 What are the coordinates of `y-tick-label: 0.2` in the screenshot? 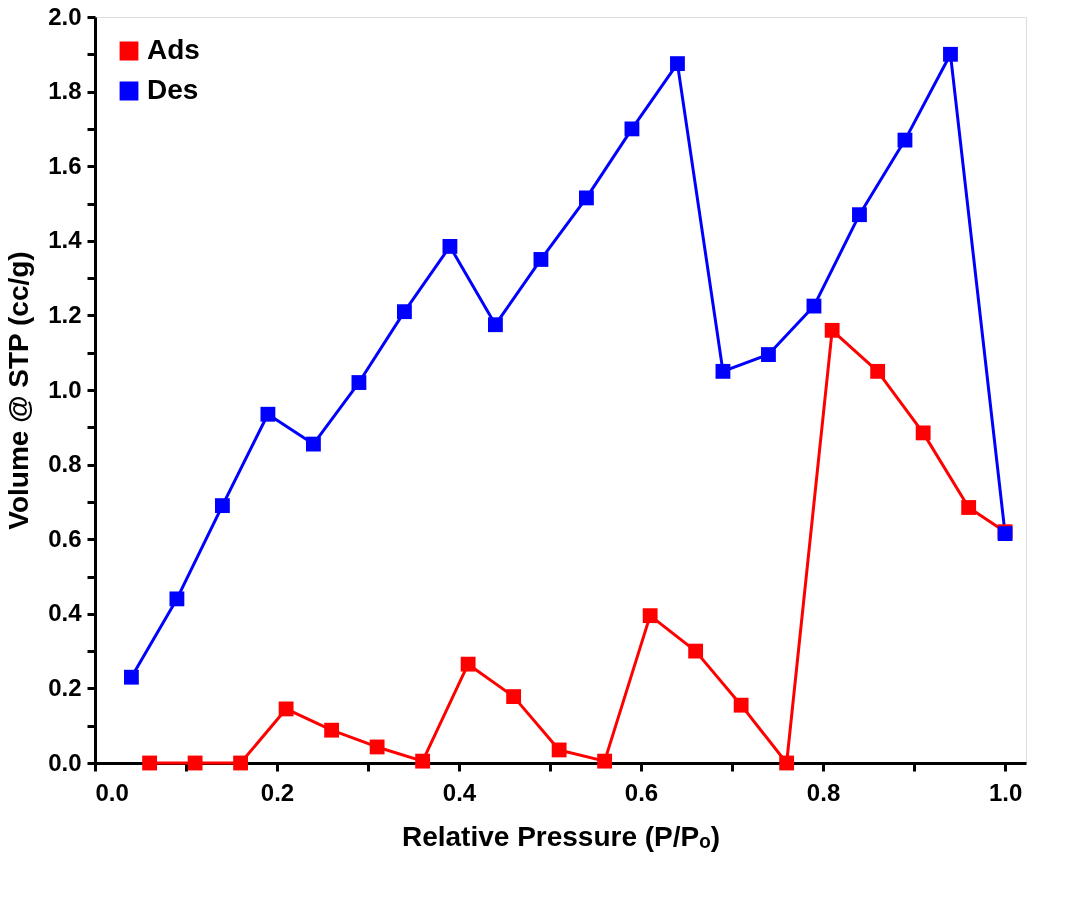 It's located at (65, 687).